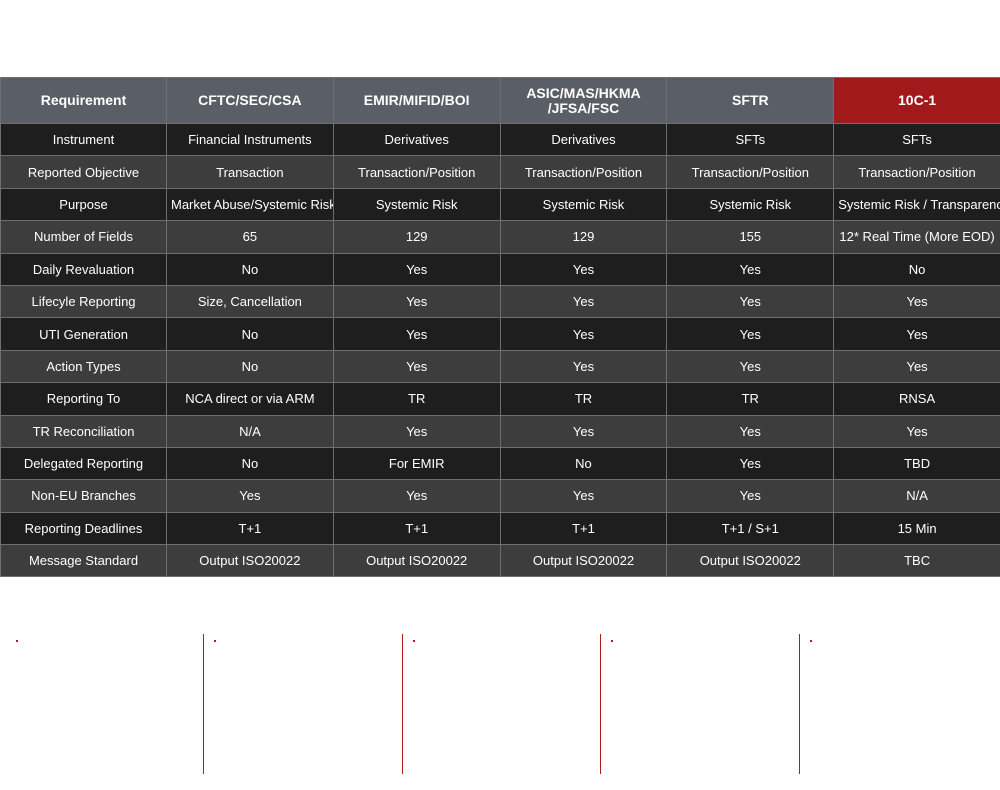  Describe the element at coordinates (250, 100) in the screenshot. I see `header-cftc-sec-csa: CFTC/SEC/CSA` at that location.